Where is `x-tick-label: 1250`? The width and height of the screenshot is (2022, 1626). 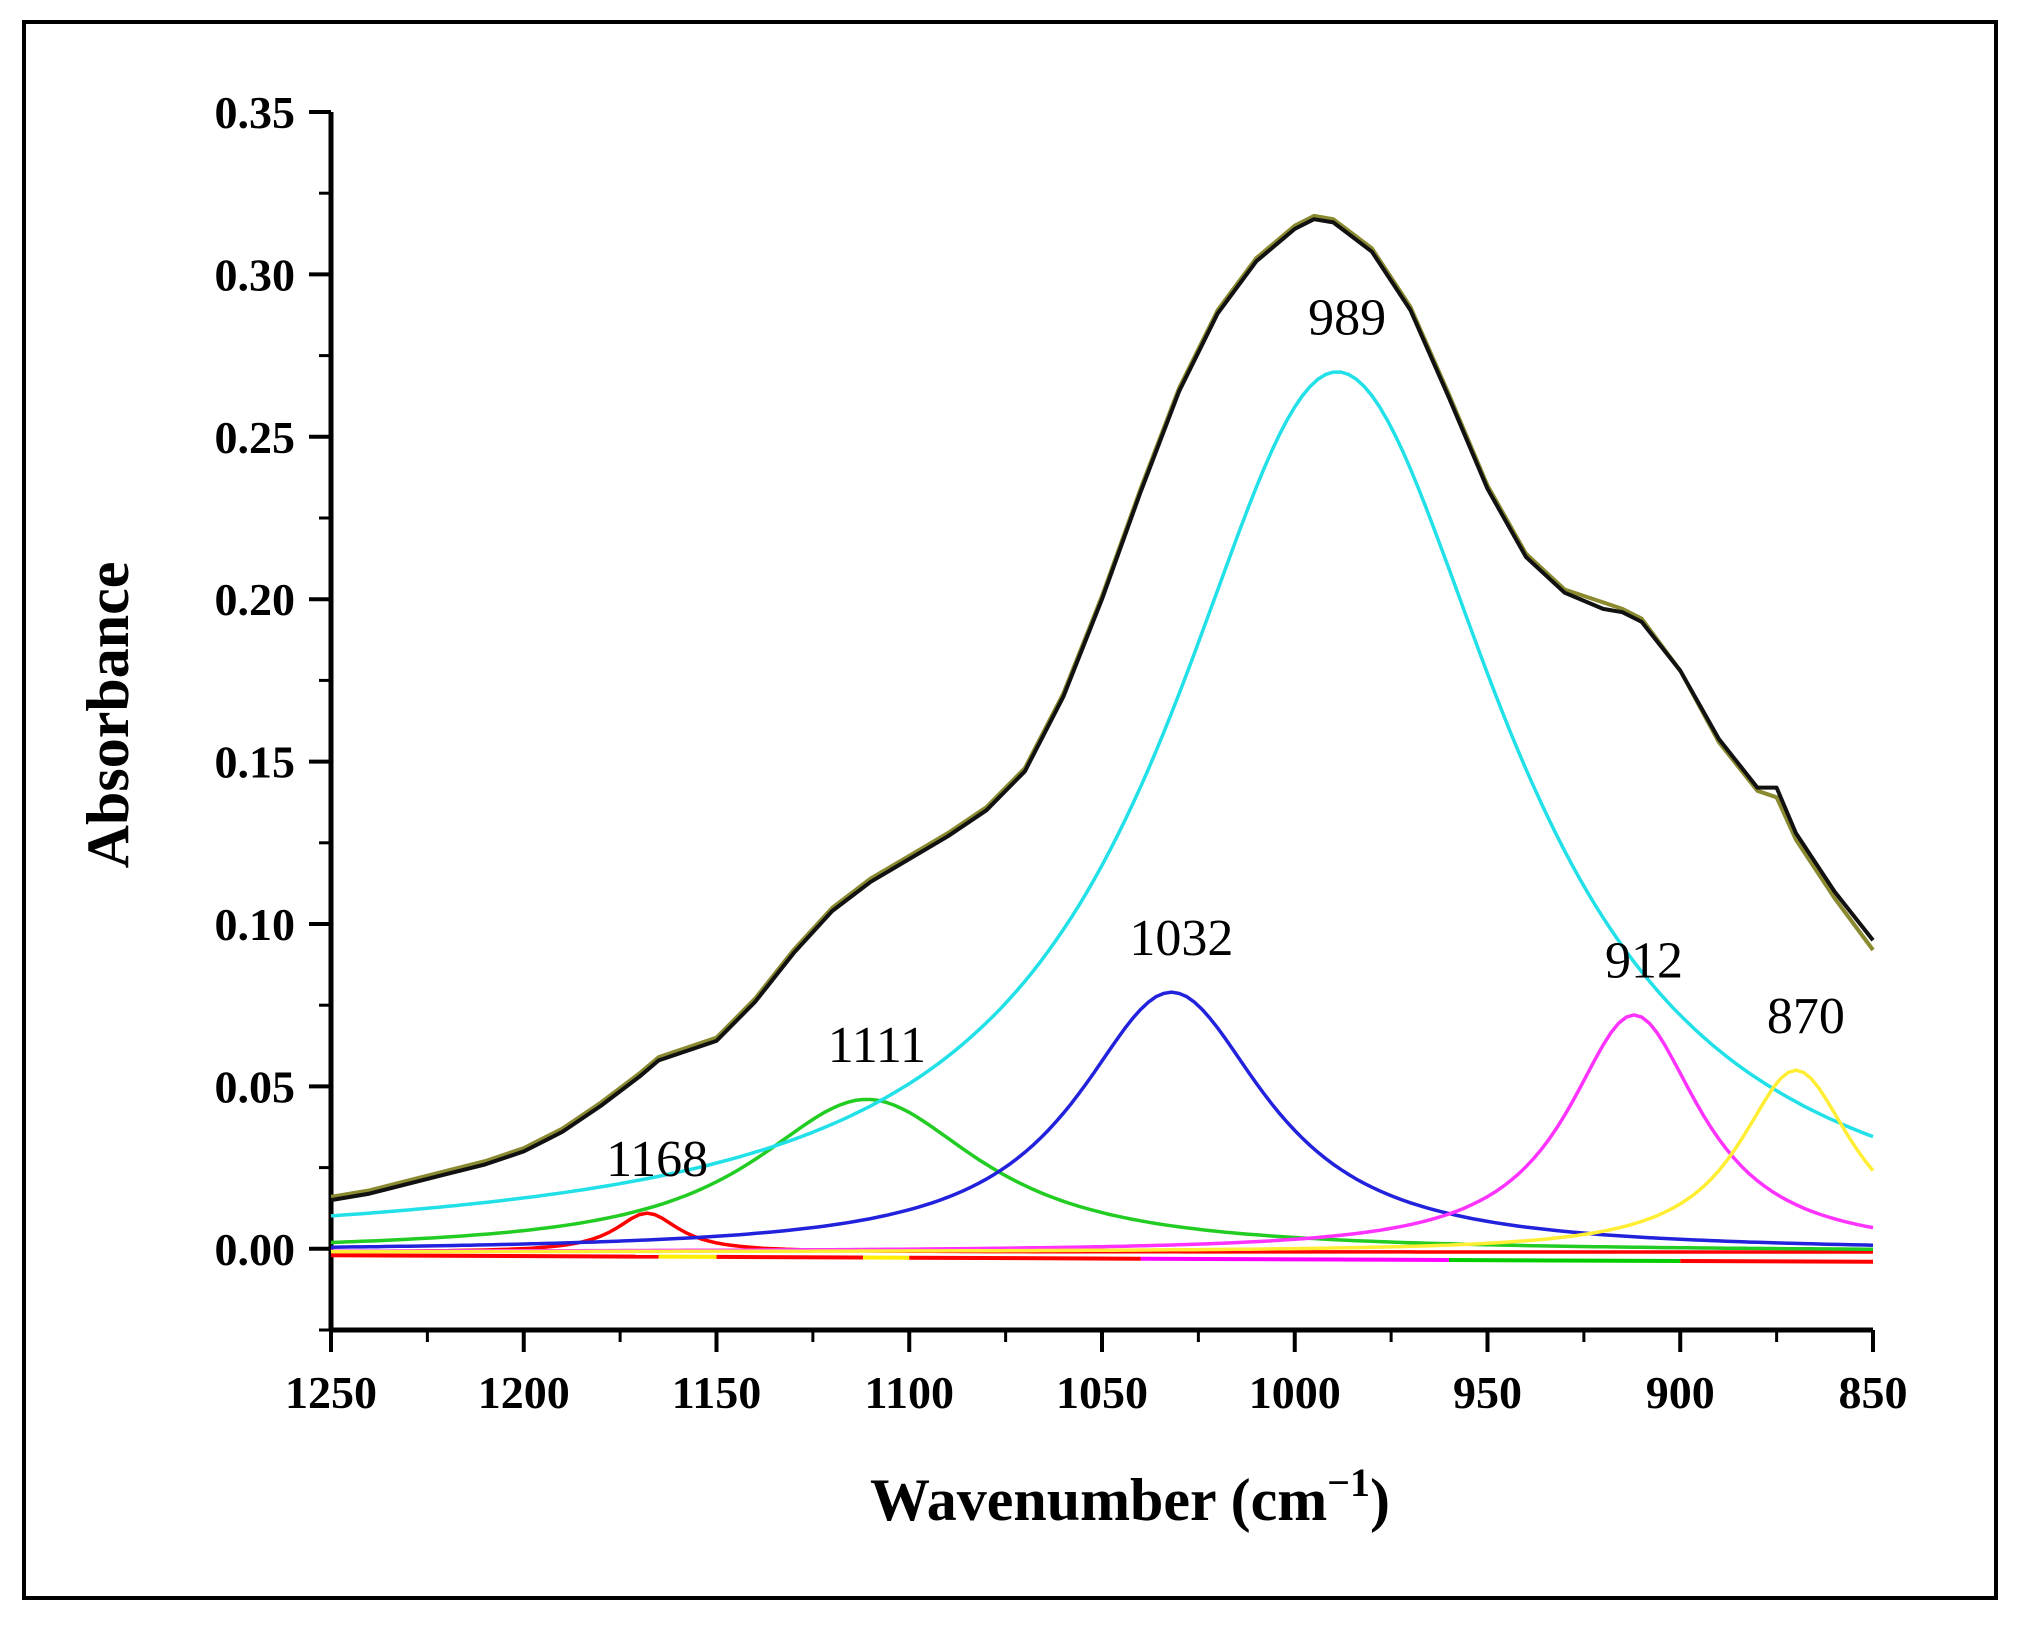 x-tick-label: 1250 is located at coordinates (331, 1392).